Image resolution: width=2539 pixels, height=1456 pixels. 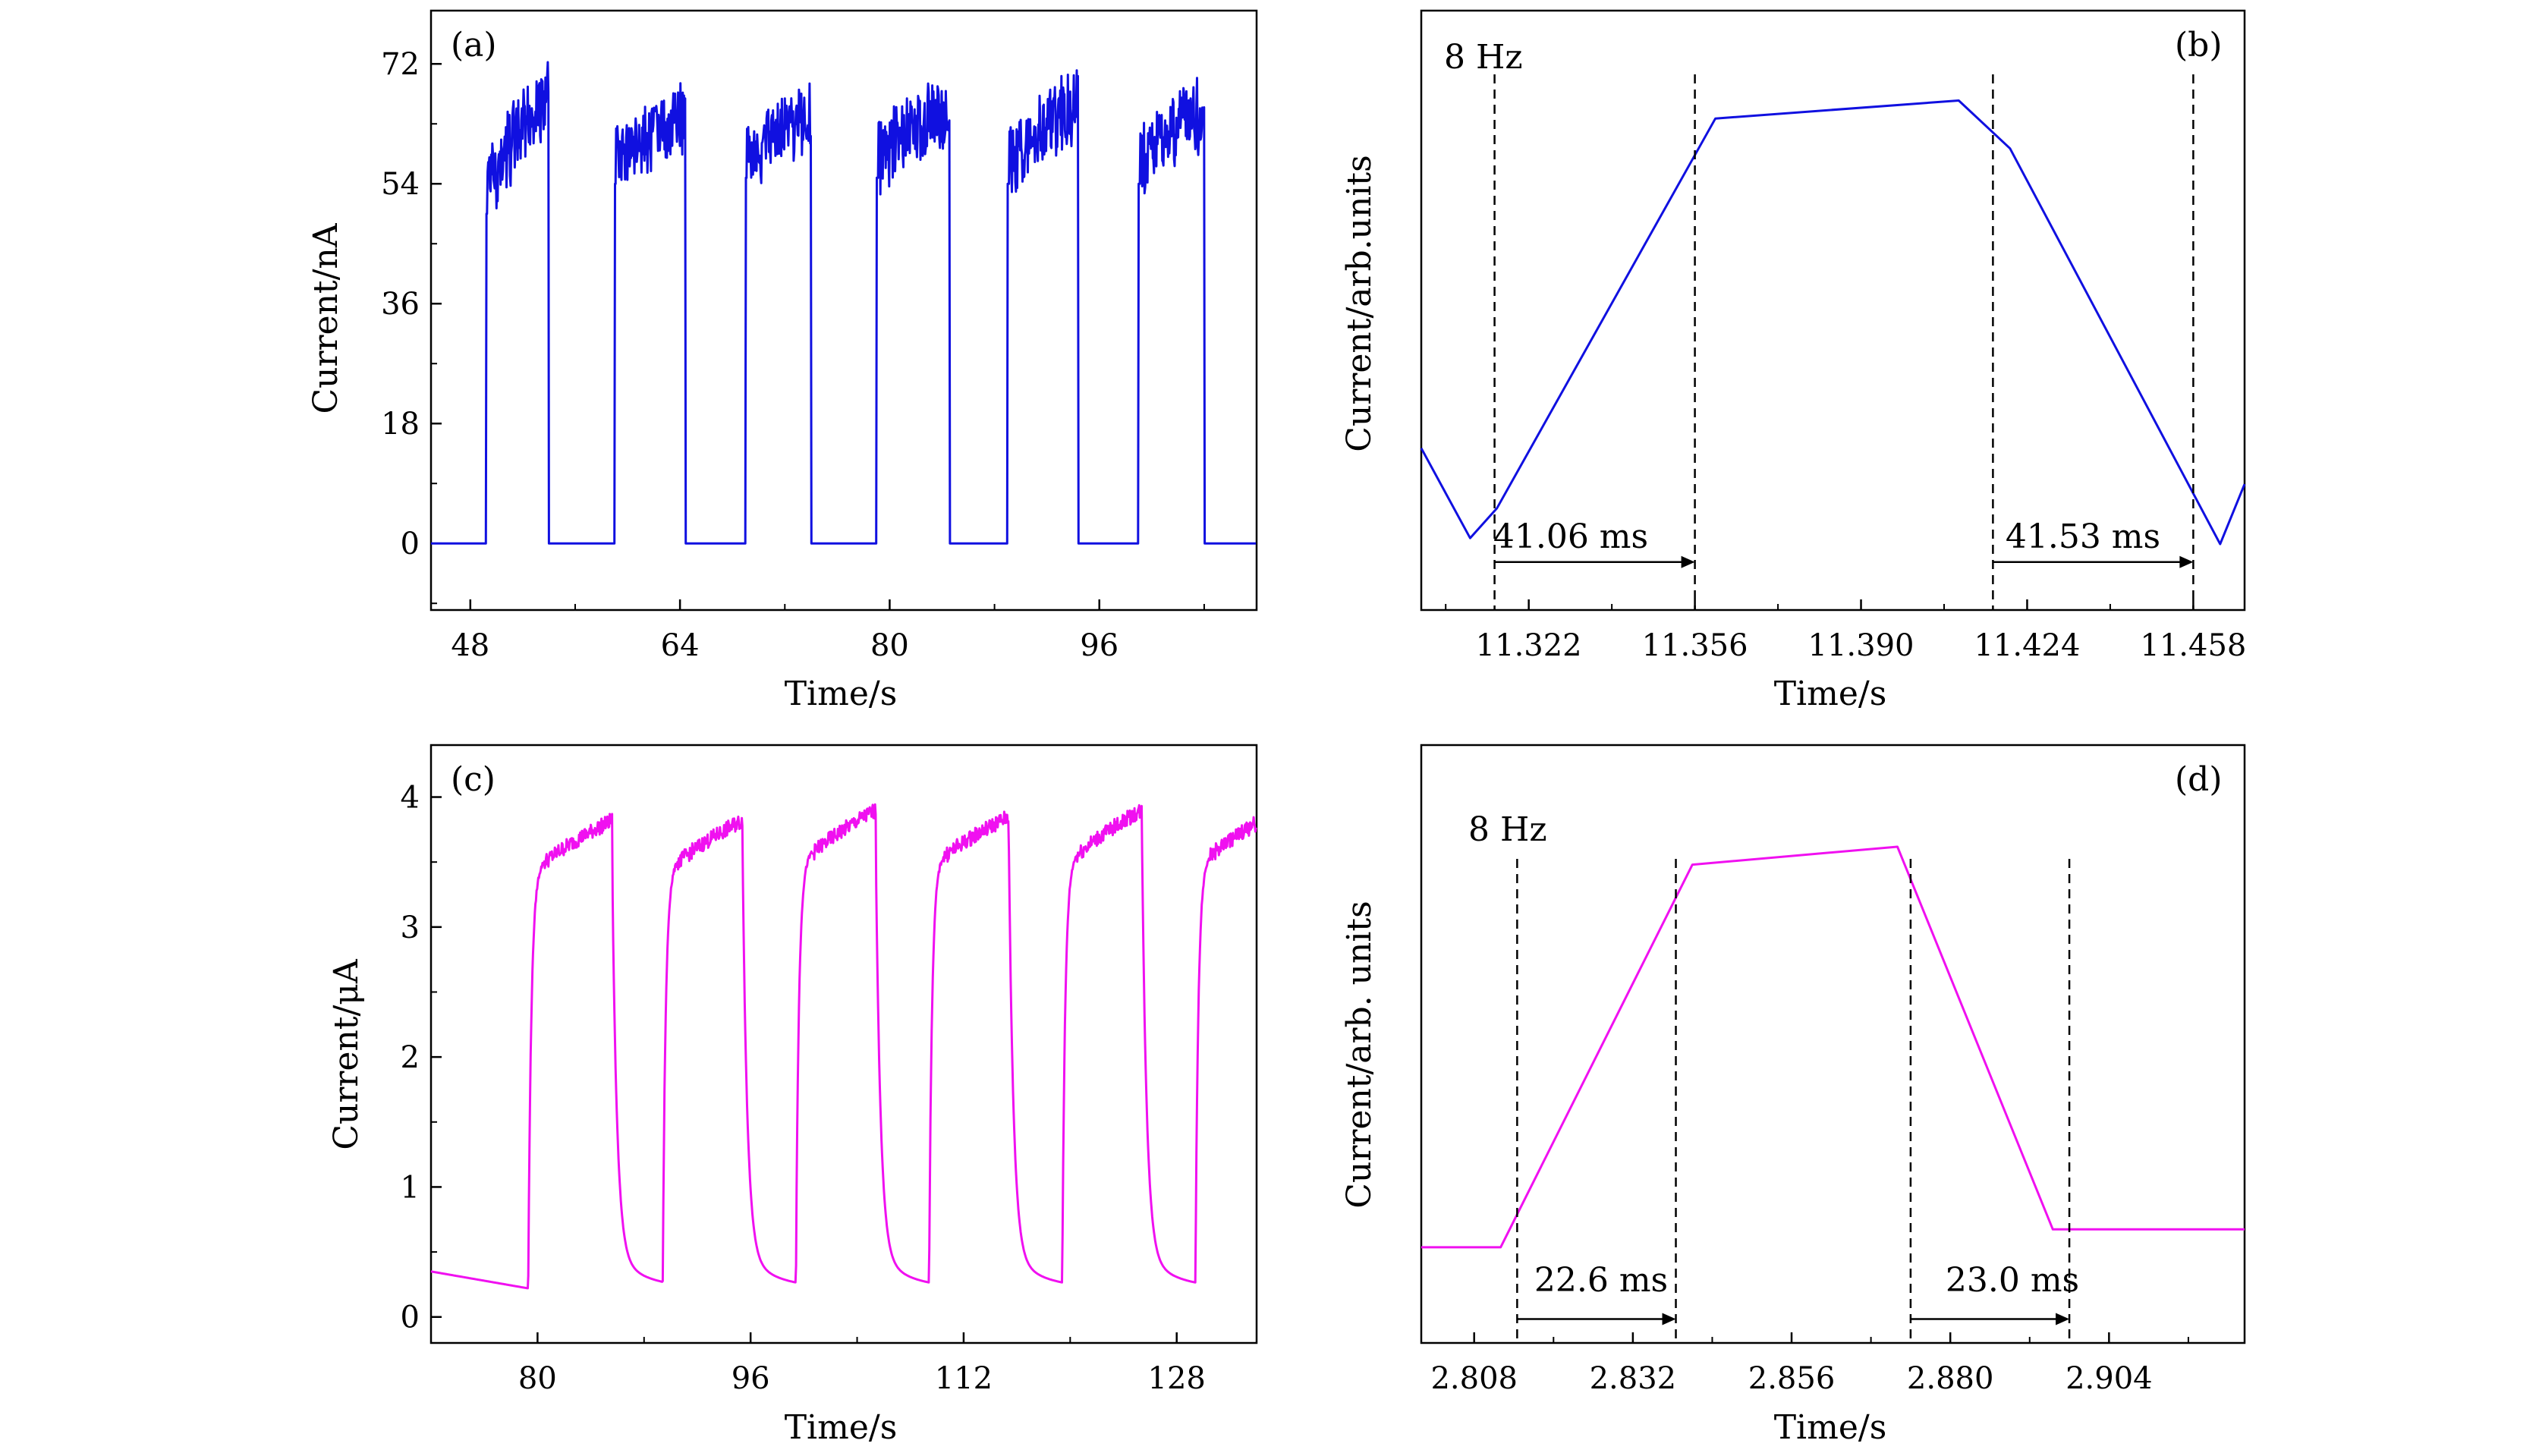 I want to click on panel-c-xlabel: Time/s, so click(x=841, y=1427).